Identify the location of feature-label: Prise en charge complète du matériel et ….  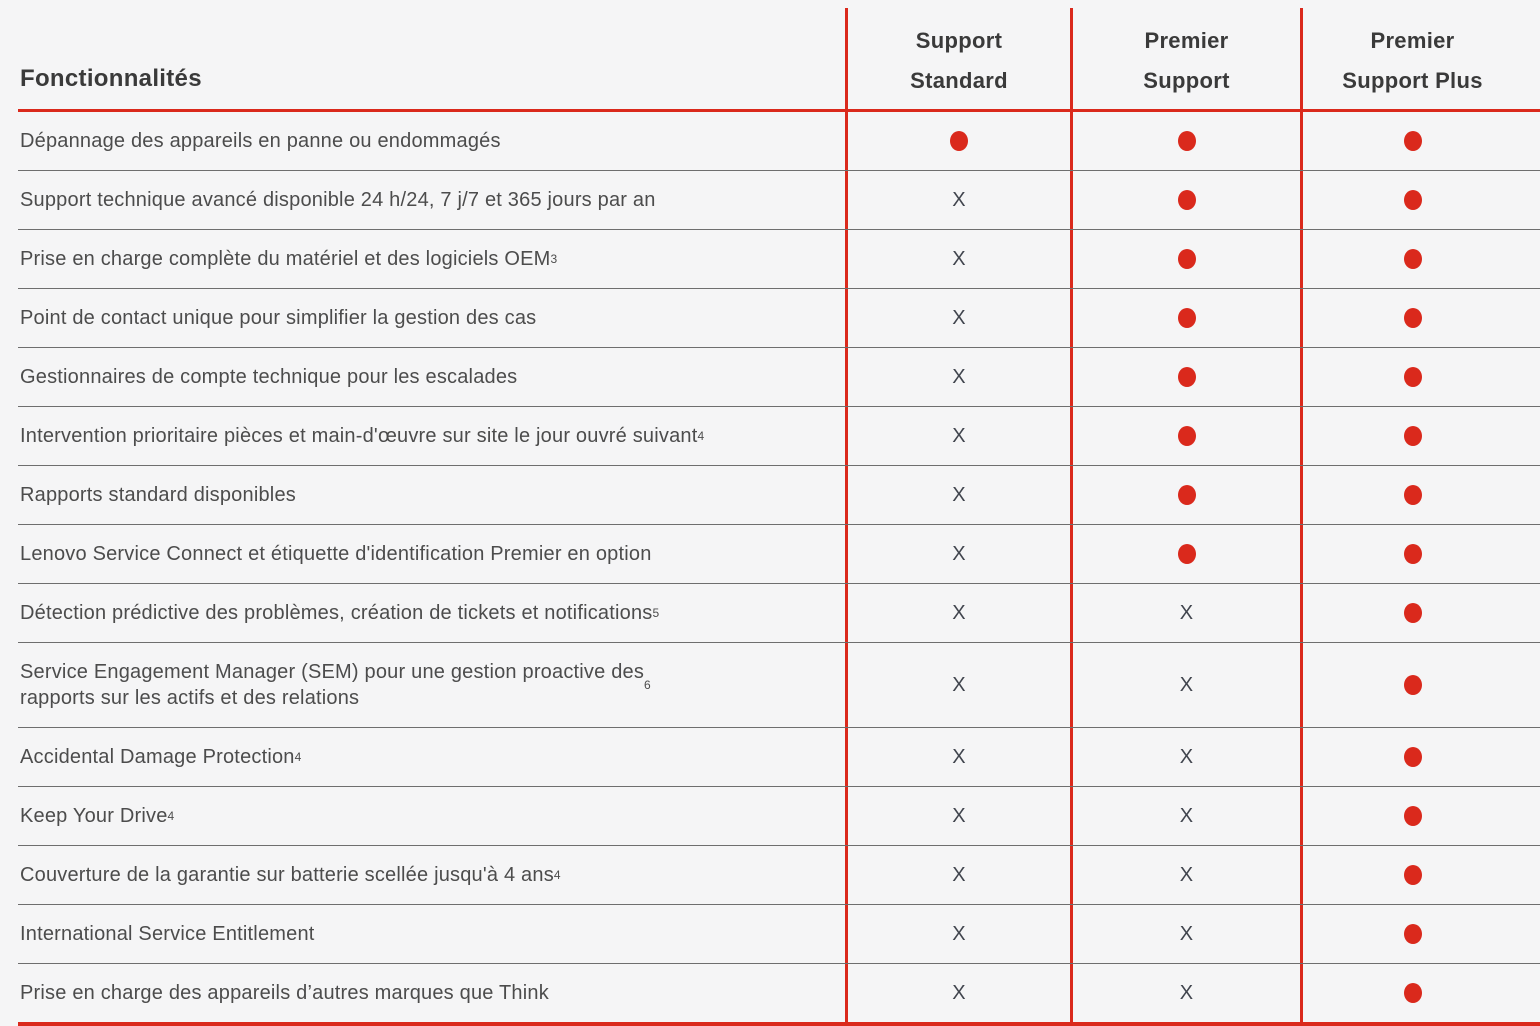
(285, 259).